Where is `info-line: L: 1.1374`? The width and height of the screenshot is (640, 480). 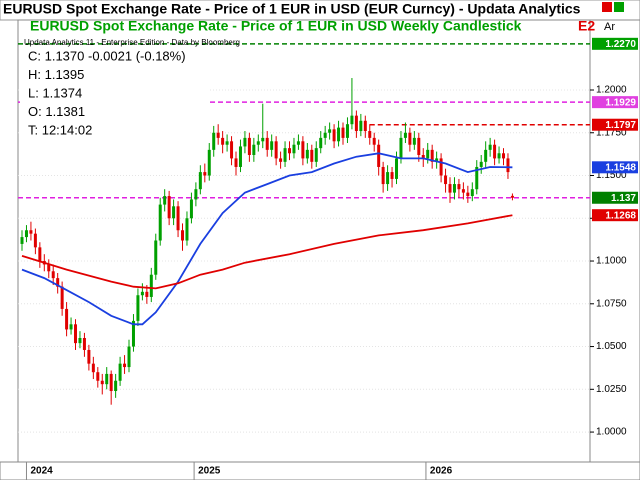
info-line: L: 1.1374 is located at coordinates (55, 92).